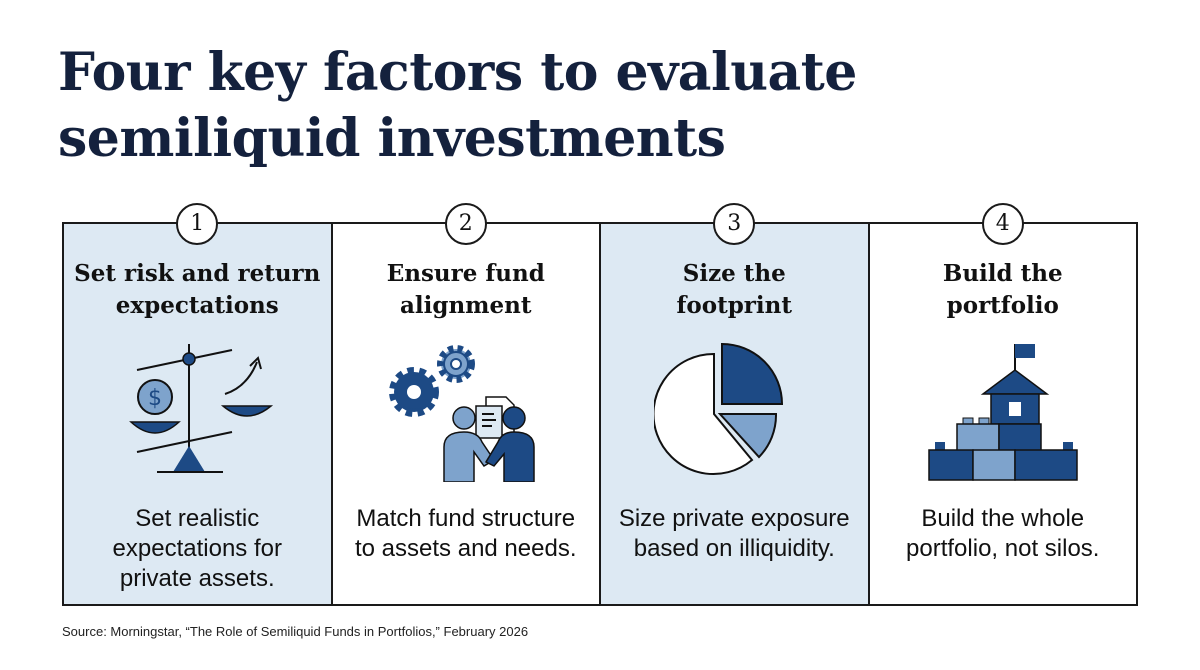  Describe the element at coordinates (457, 72) in the screenshot. I see `title-line-1: Four key factors to evaluate` at that location.